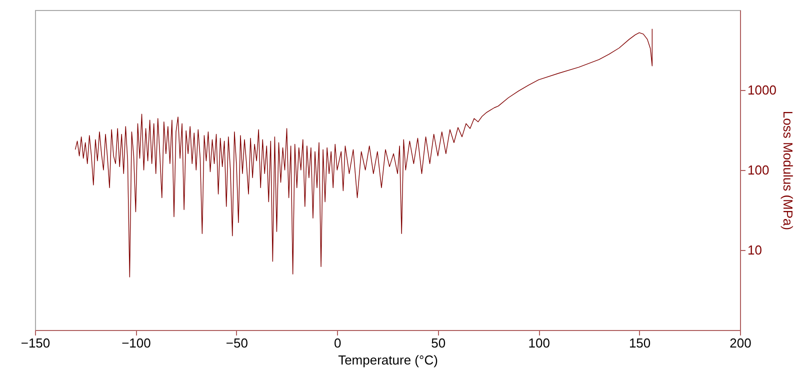 The width and height of the screenshot is (800, 375). Describe the element at coordinates (539, 343) in the screenshot. I see `x-tick-label: 100` at that location.